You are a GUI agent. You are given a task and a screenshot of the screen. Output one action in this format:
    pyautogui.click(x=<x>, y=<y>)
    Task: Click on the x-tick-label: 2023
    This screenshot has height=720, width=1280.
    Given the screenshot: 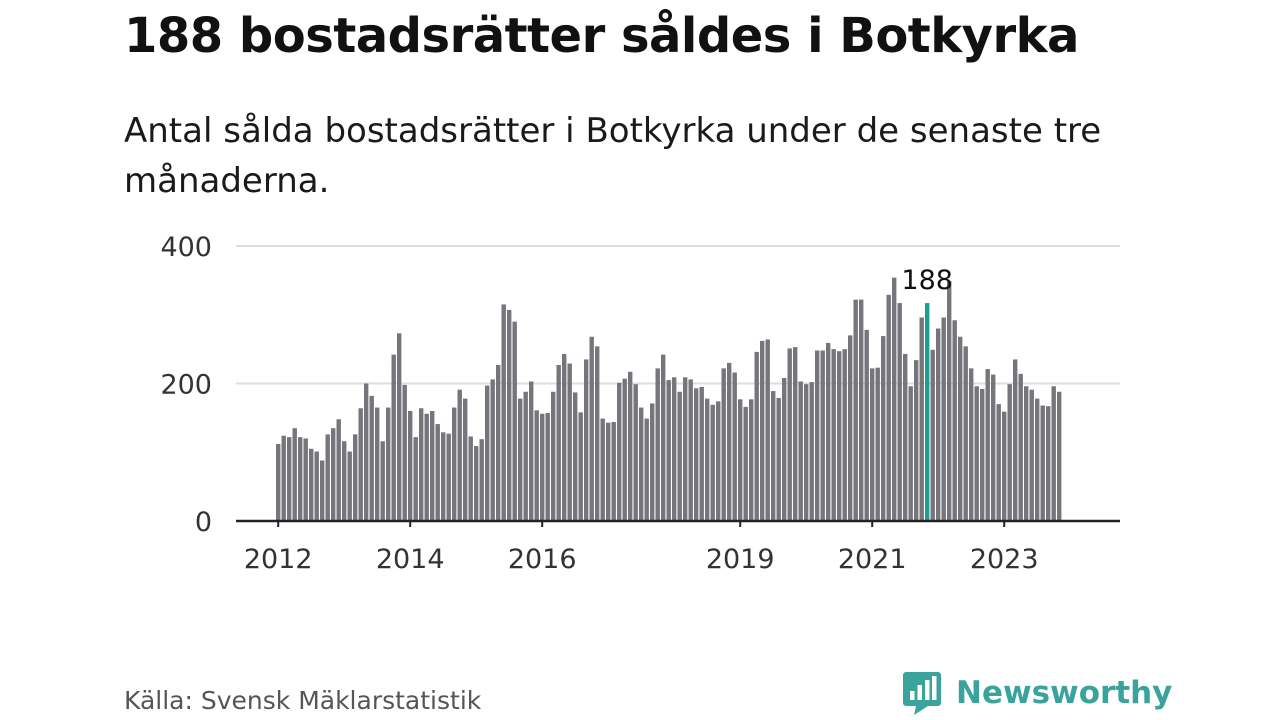 What is the action you would take?
    pyautogui.click(x=1004, y=559)
    